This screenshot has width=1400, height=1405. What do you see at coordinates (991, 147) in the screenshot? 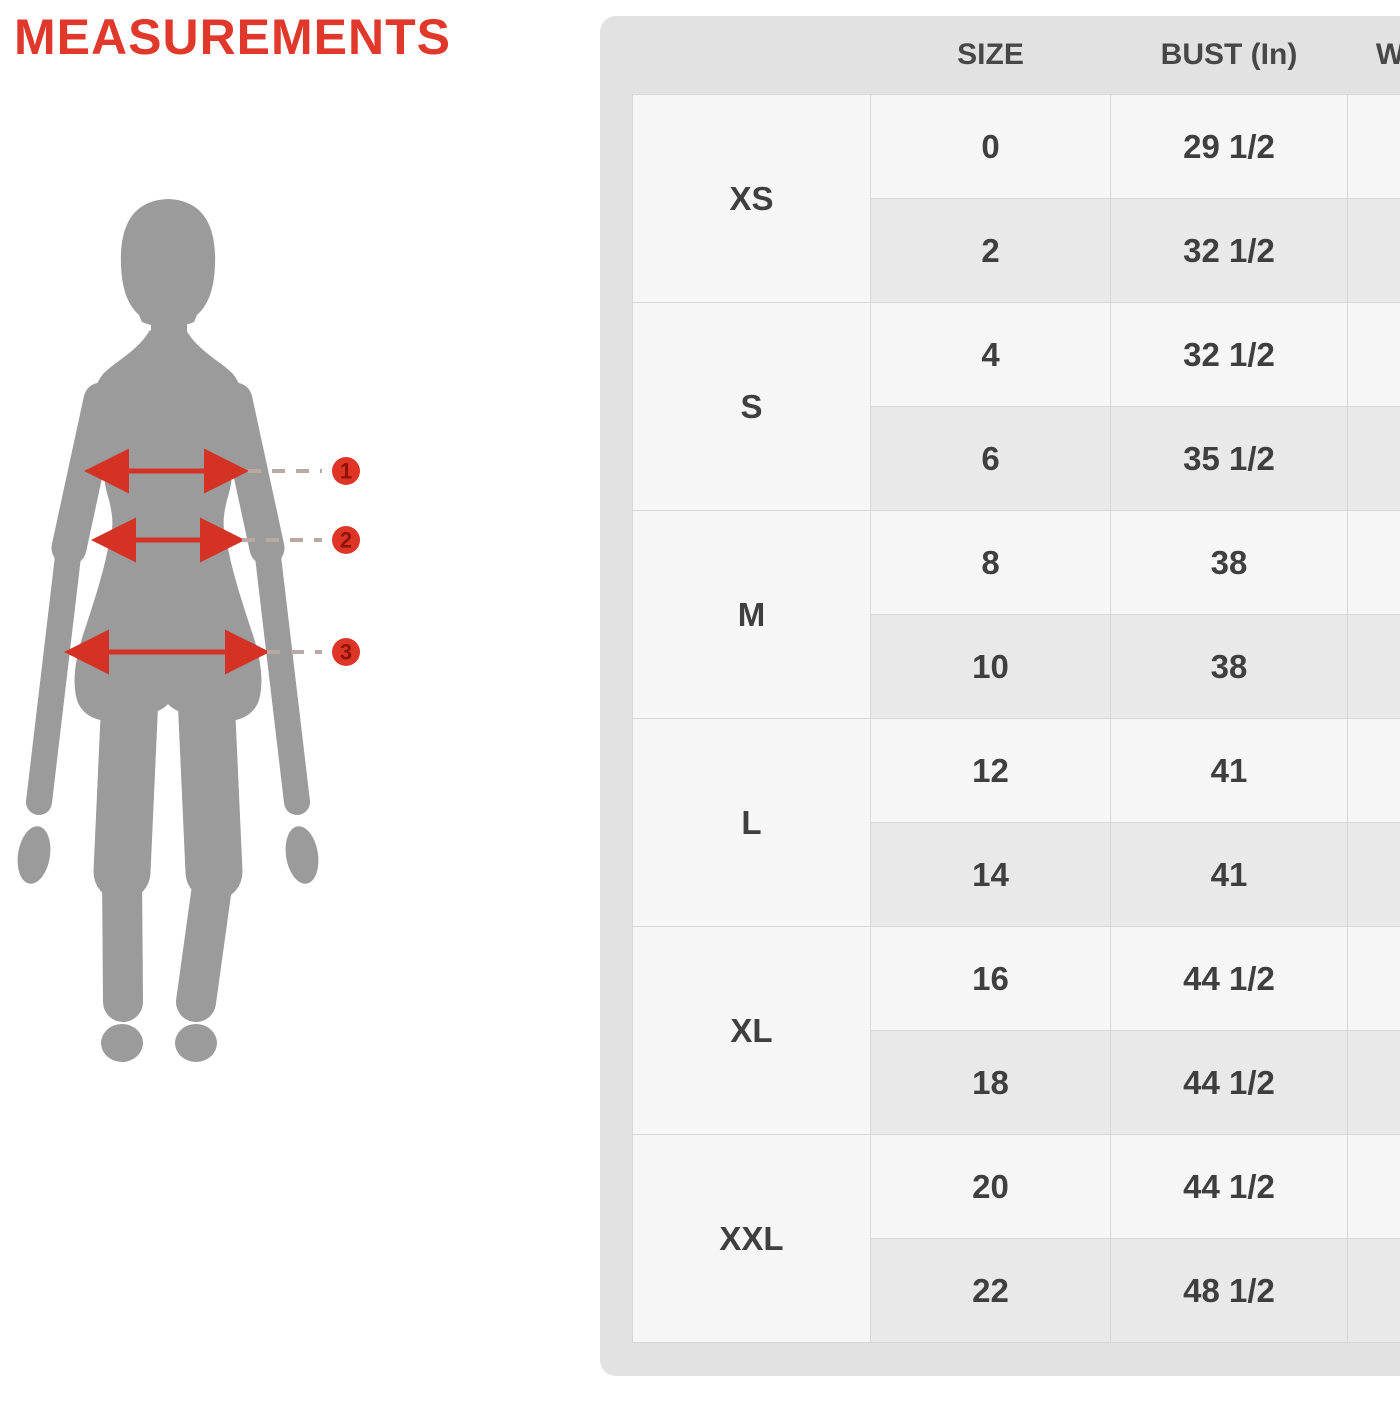
I see `size-cell: 0` at bounding box center [991, 147].